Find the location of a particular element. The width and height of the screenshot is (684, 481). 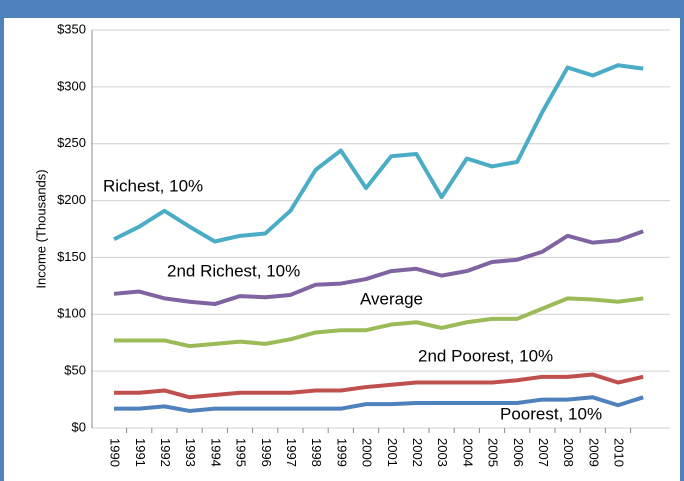

y-tick-label: $350 is located at coordinates (71, 28).